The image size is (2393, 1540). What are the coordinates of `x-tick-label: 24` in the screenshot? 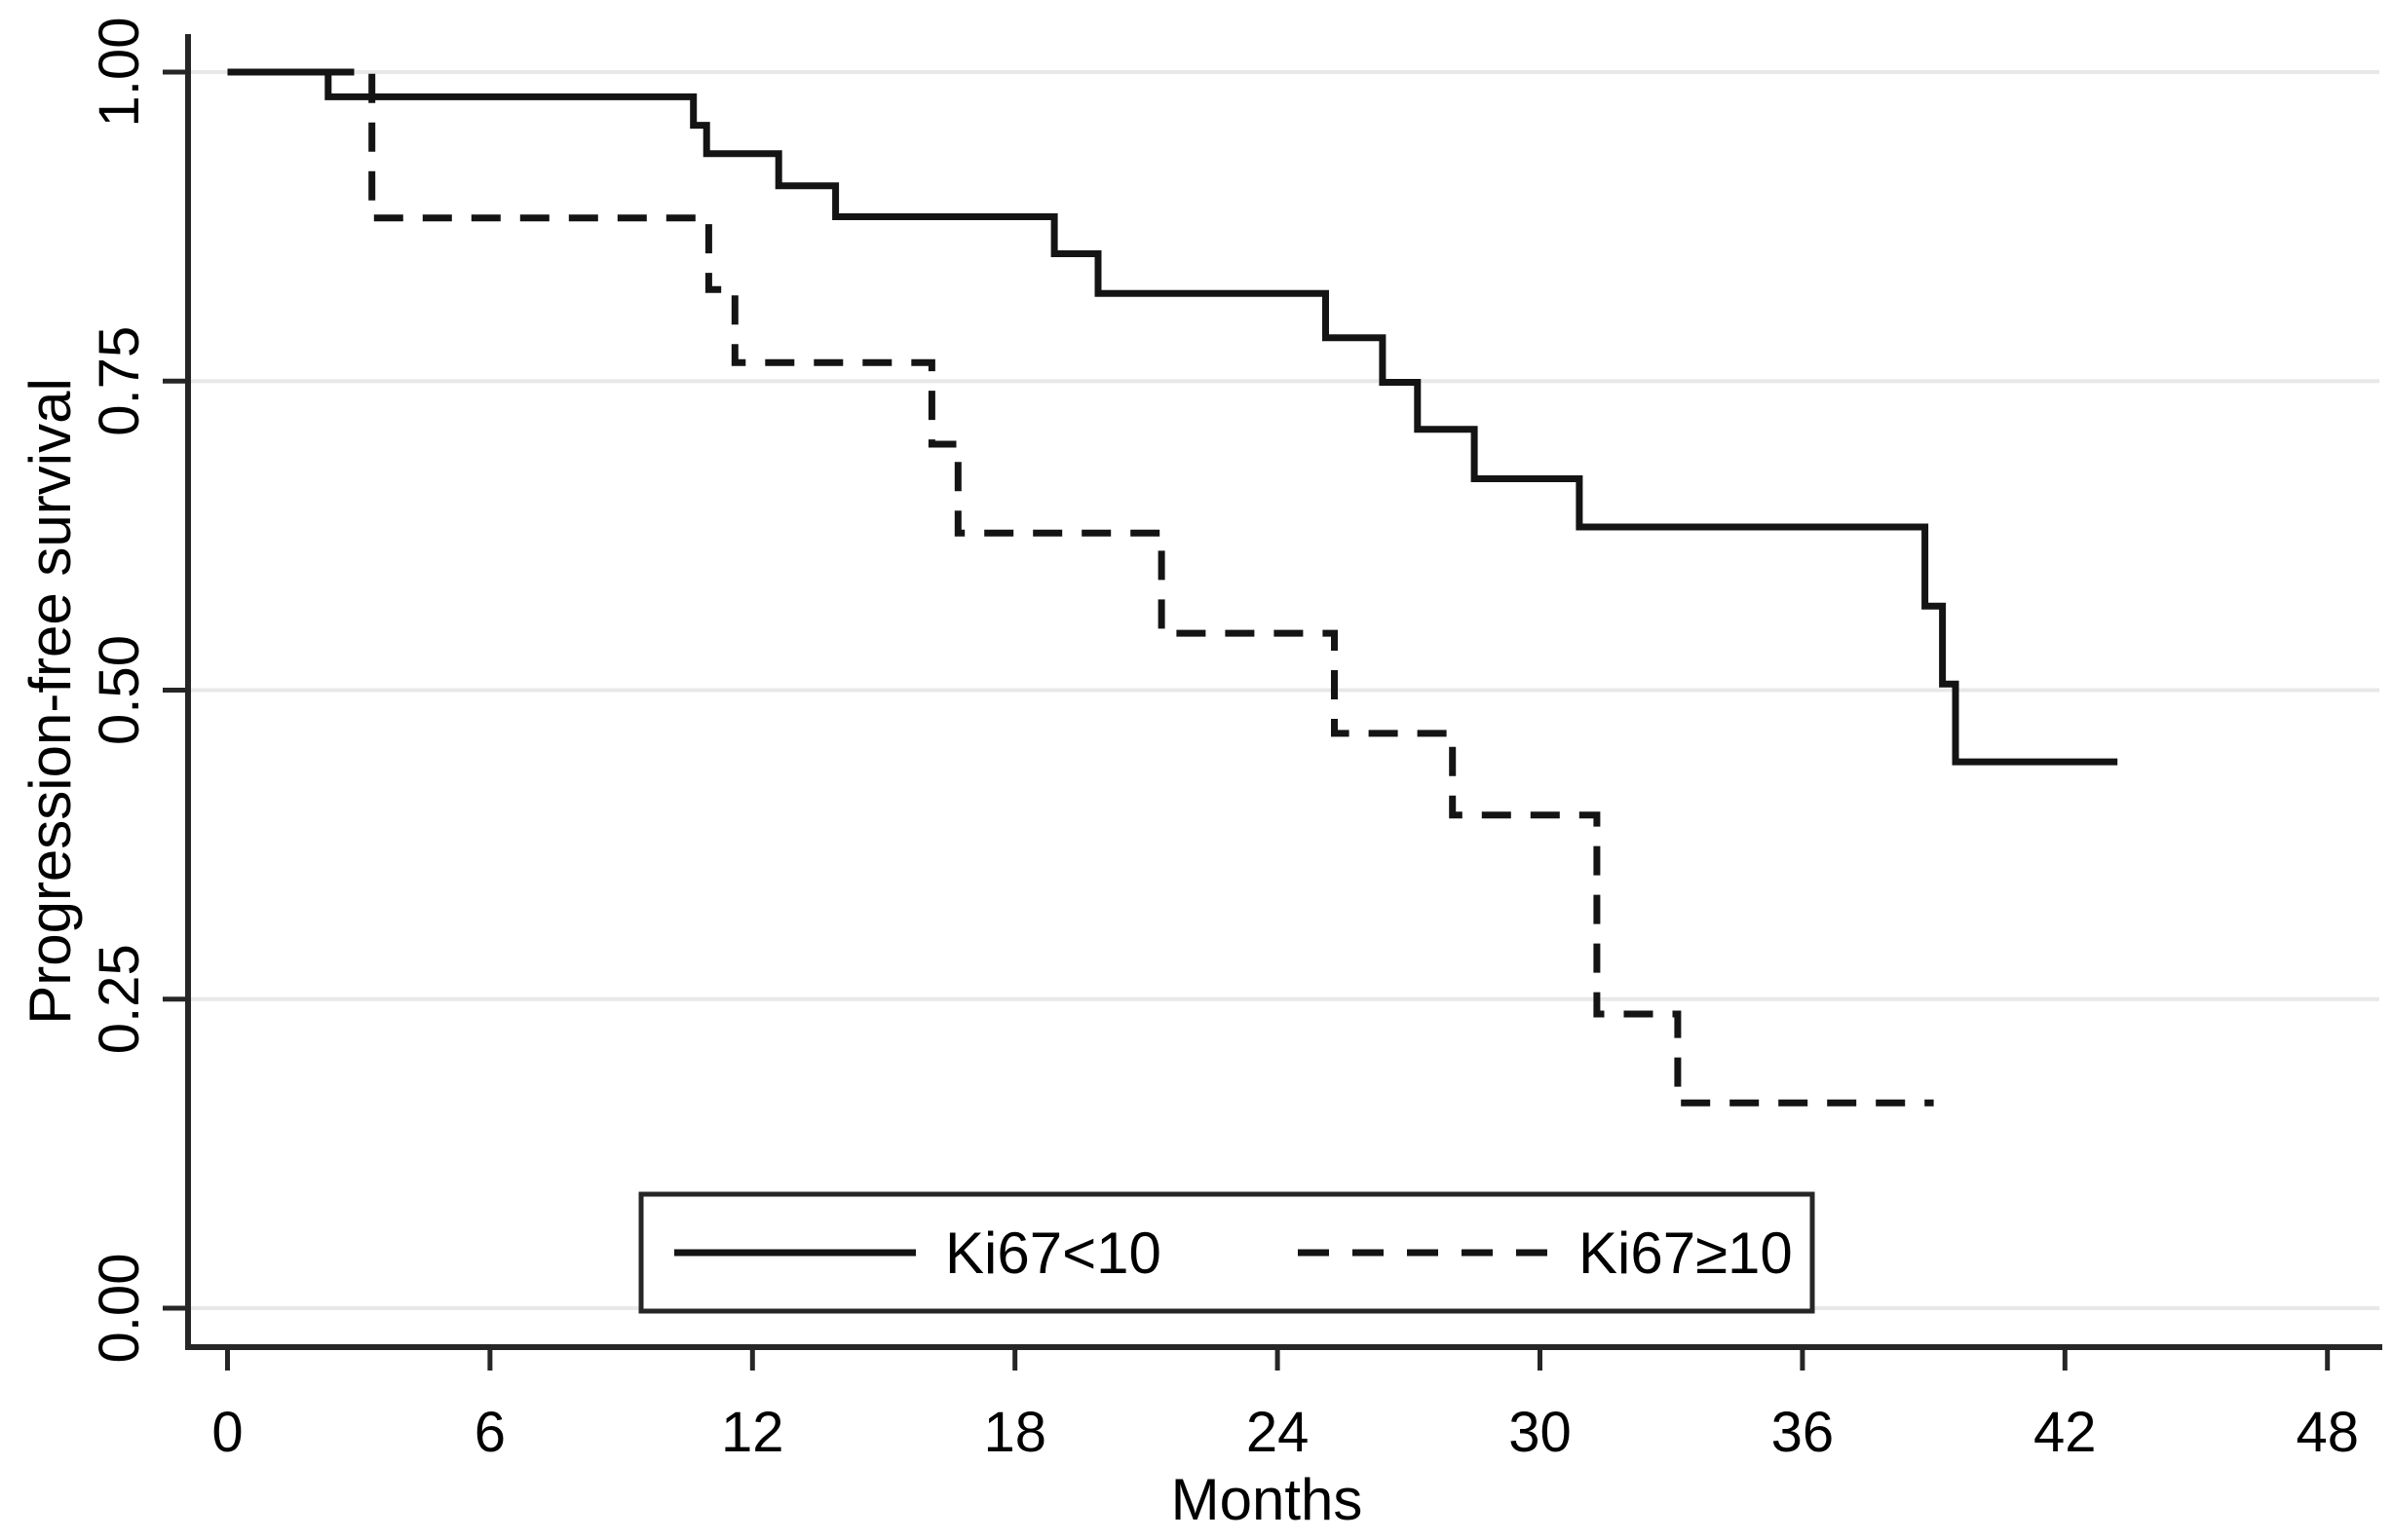 It's located at (1278, 1432).